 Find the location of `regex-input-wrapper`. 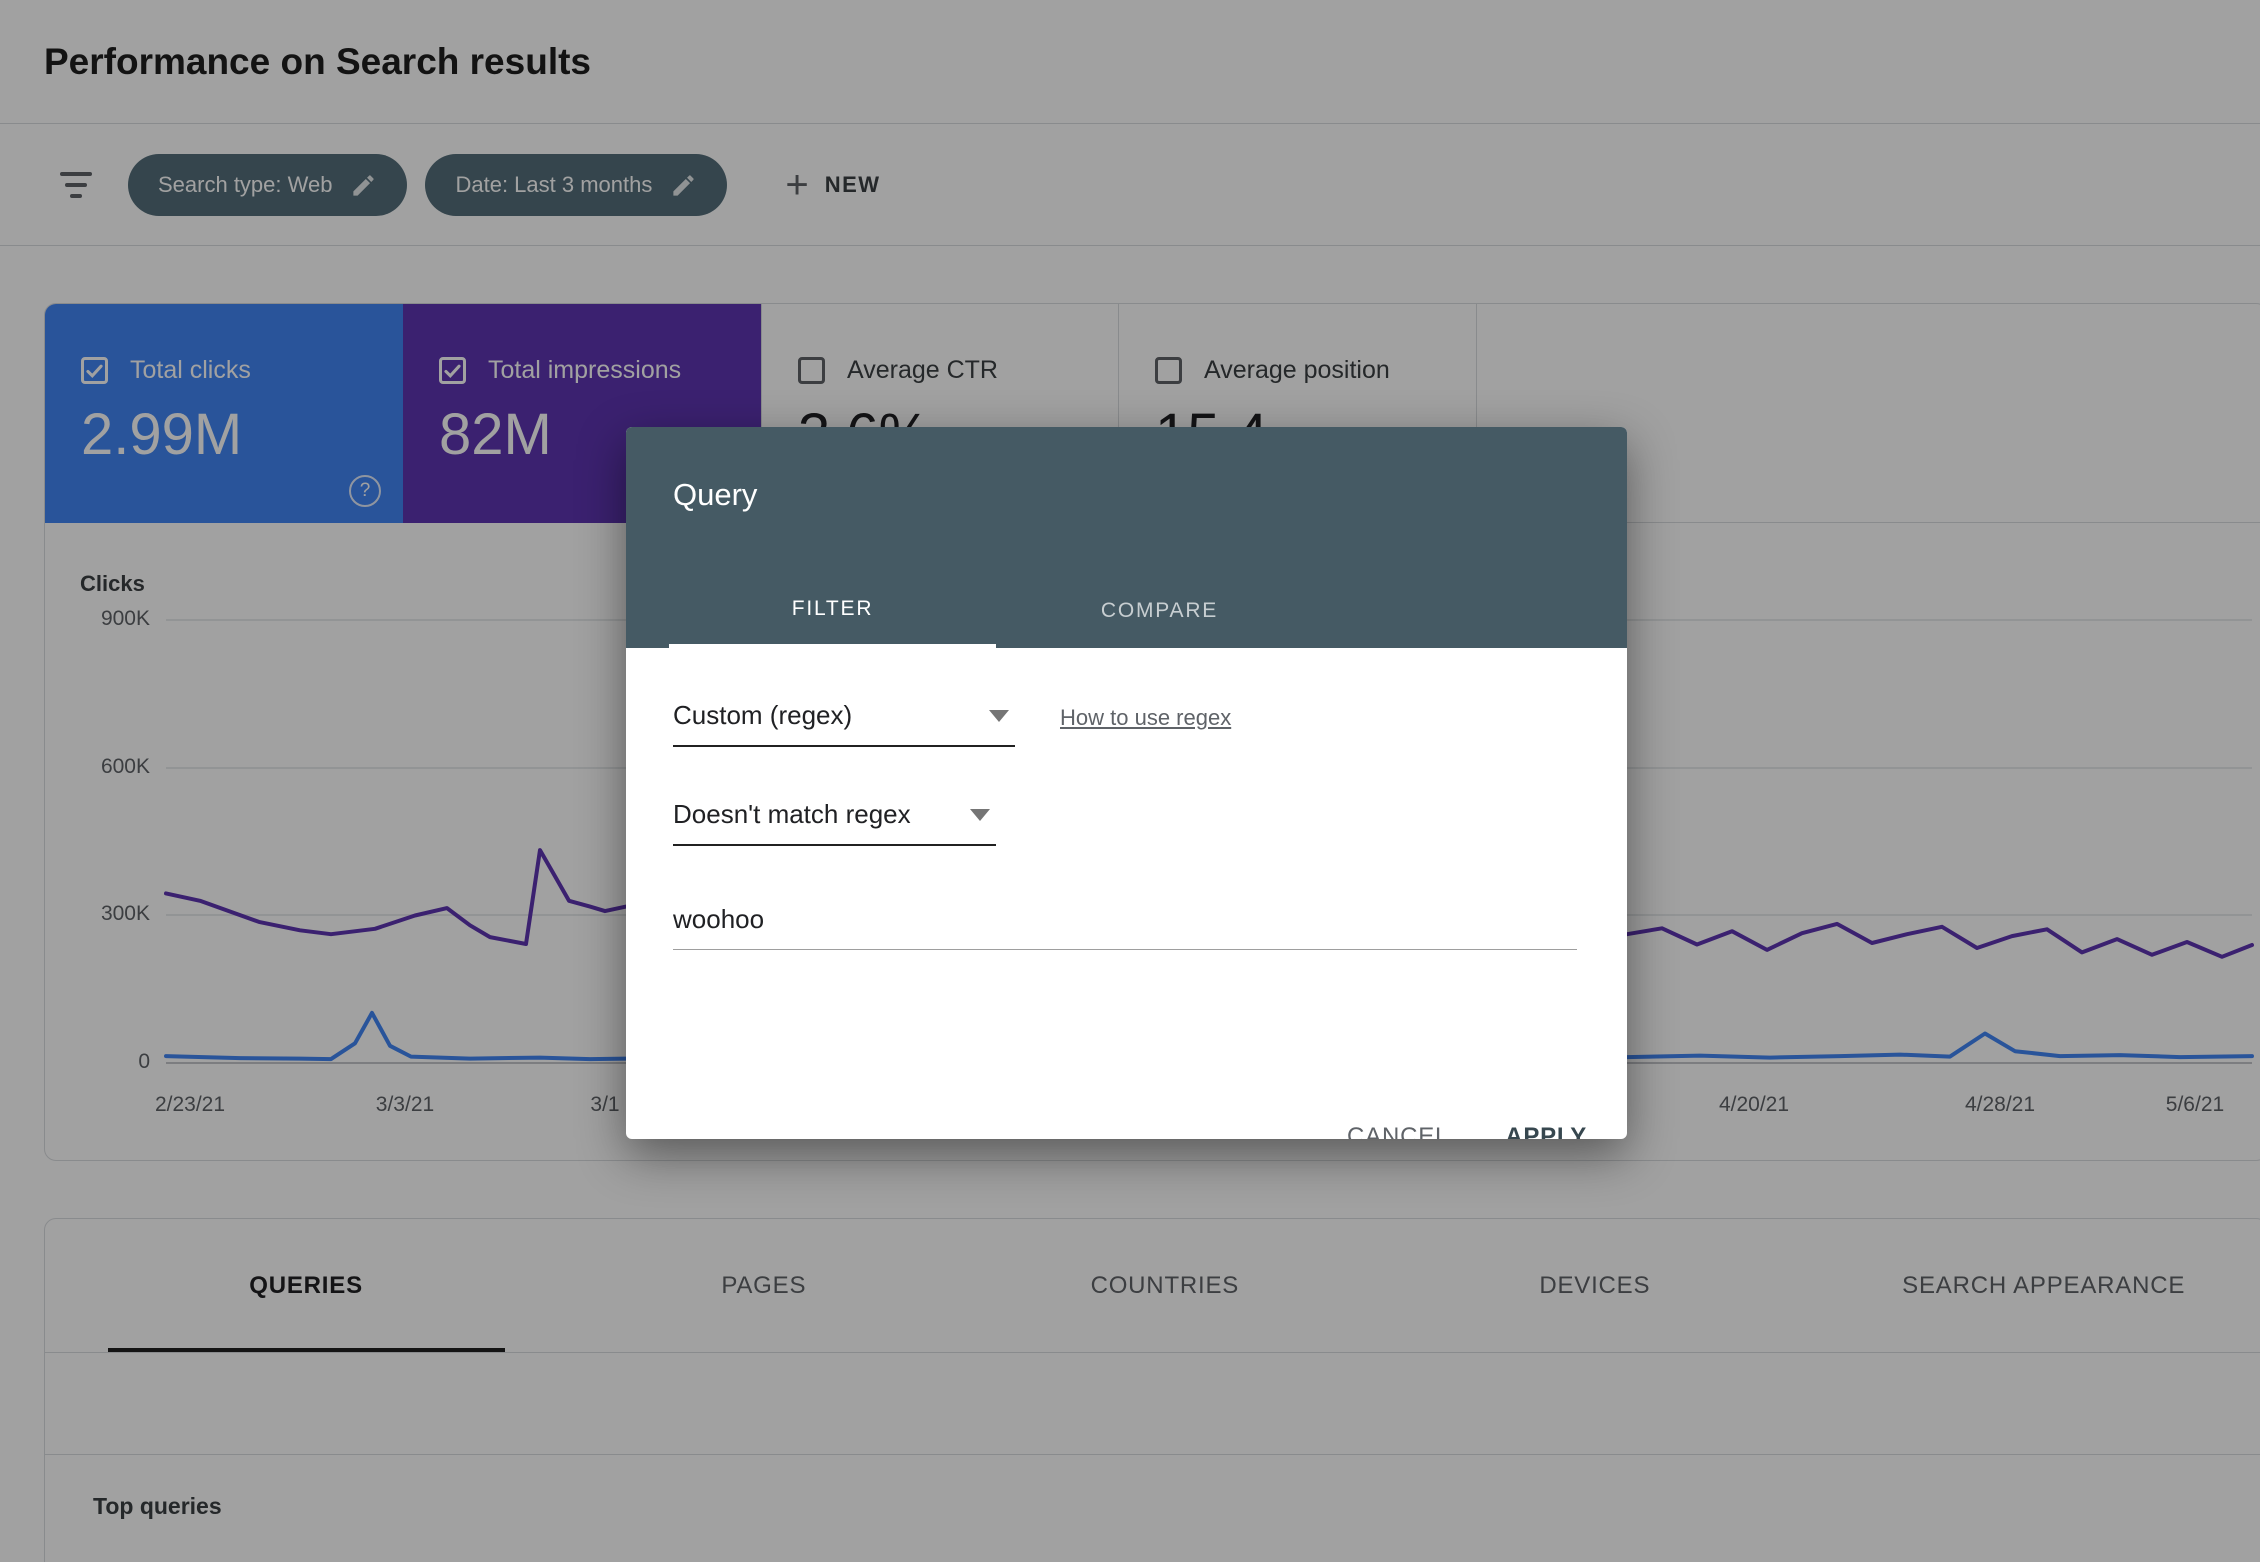

regex-input-wrapper is located at coordinates (1125, 927).